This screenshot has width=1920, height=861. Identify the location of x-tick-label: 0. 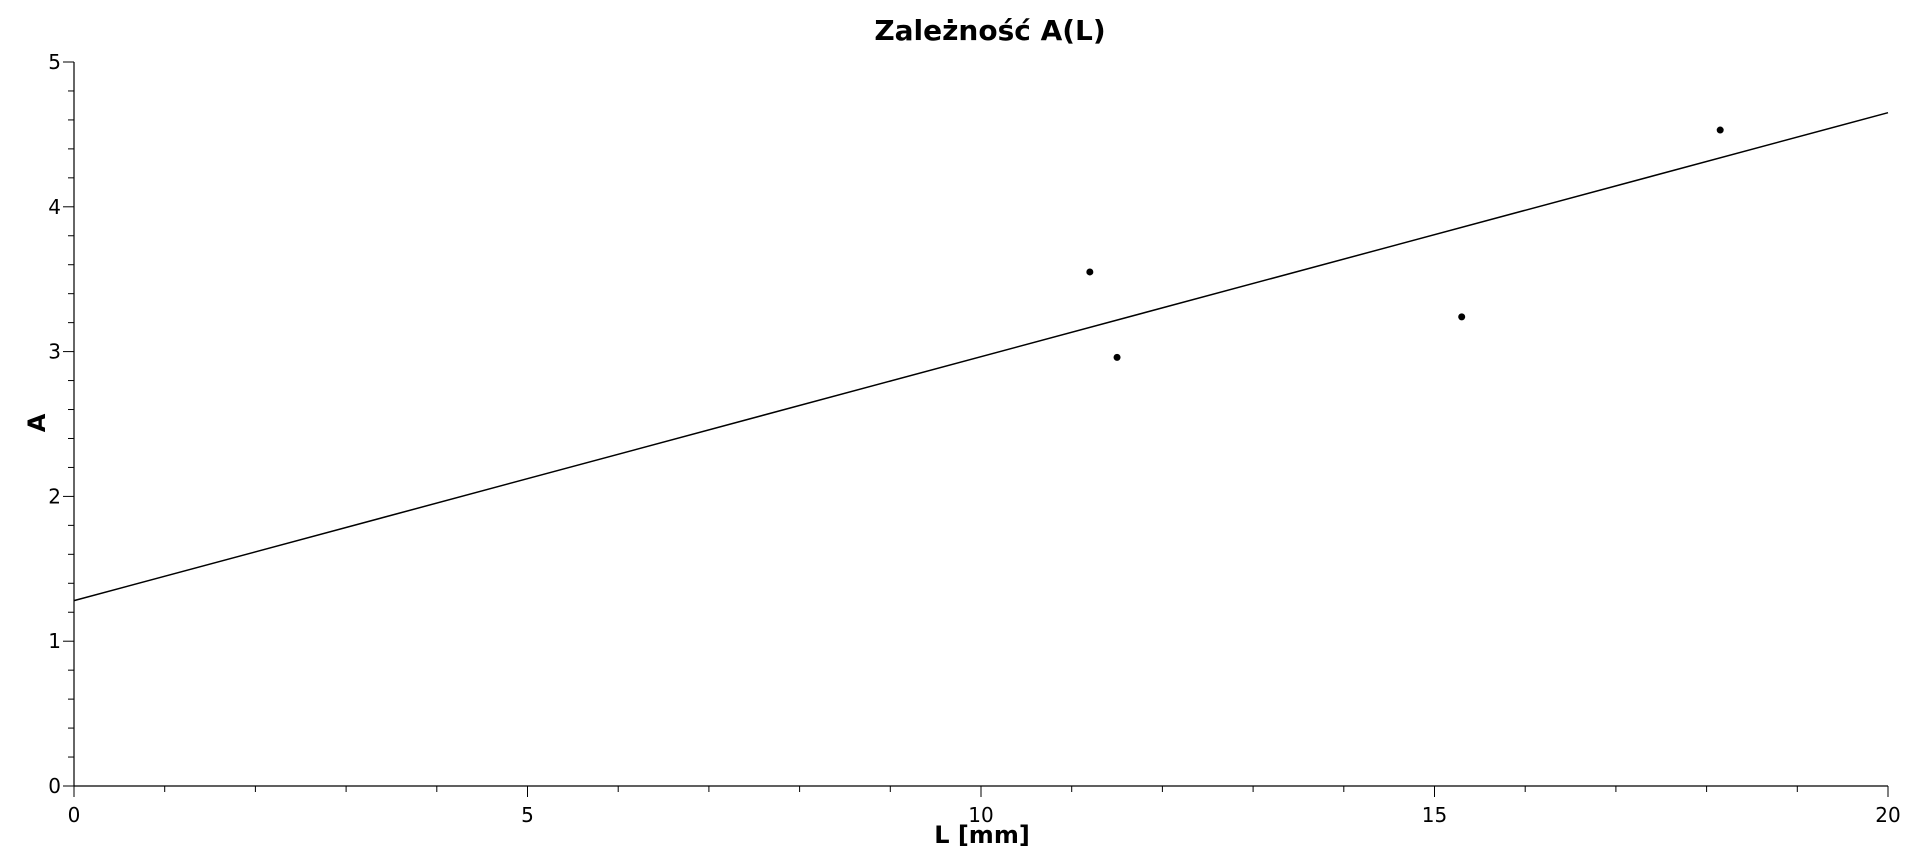
(74, 815).